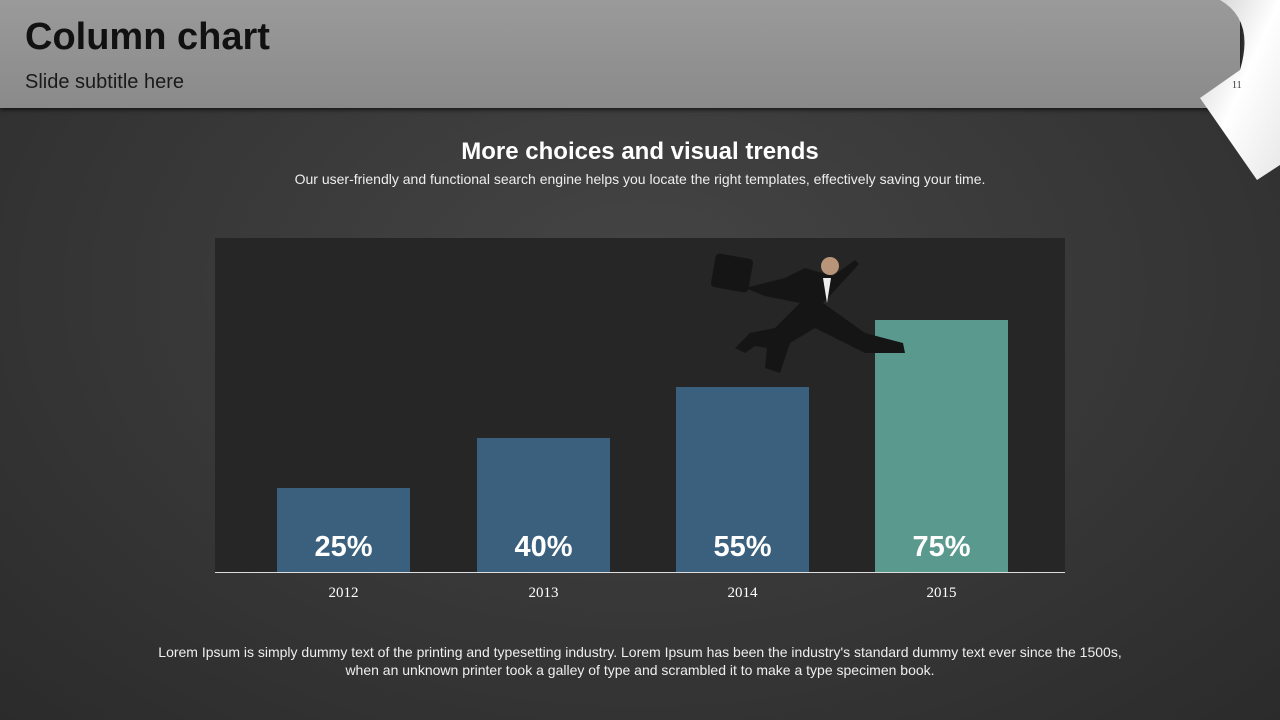 Image resolution: width=1280 pixels, height=720 pixels. What do you see at coordinates (742, 593) in the screenshot?
I see `x-tick-label: 2014` at bounding box center [742, 593].